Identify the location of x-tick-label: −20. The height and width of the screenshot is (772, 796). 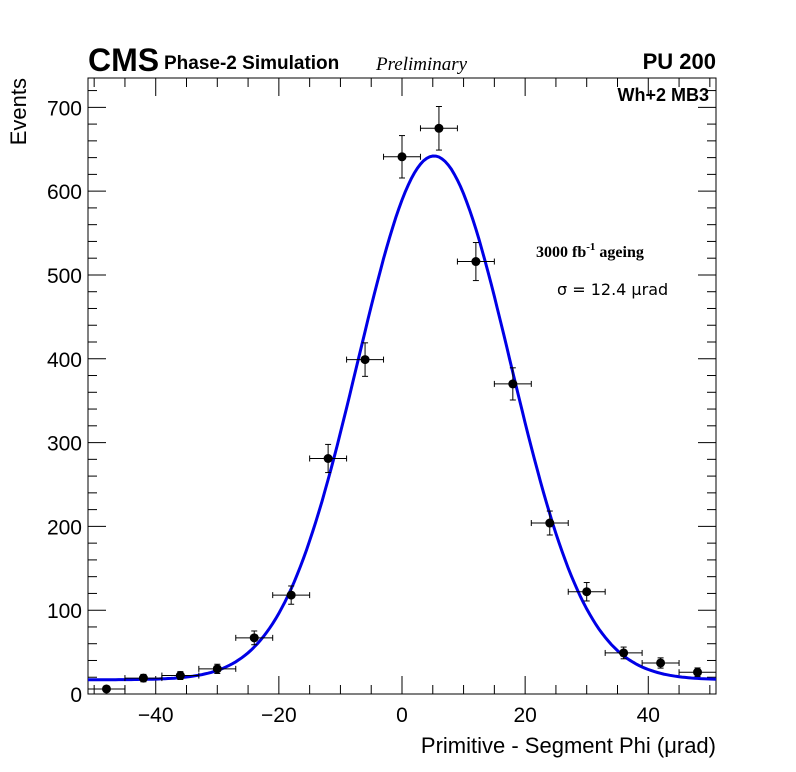
(279, 715).